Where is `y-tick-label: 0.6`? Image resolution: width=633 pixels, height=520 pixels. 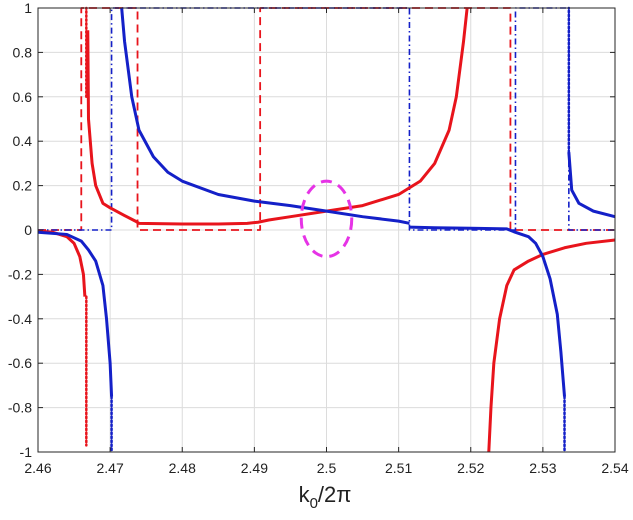
y-tick-label: 0.6 is located at coordinates (23, 97).